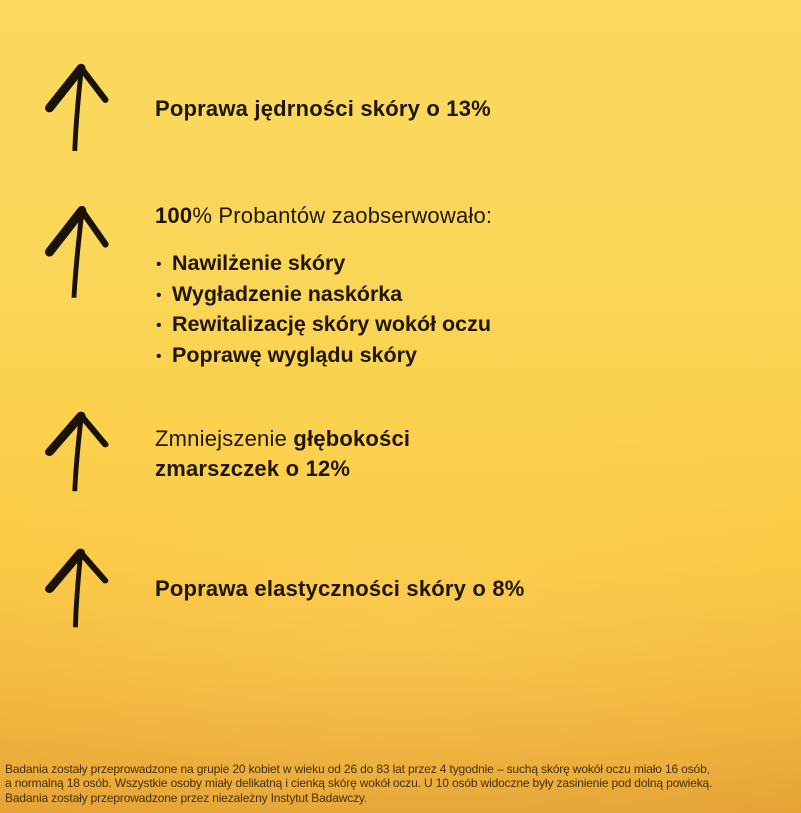  Describe the element at coordinates (342, 215) in the screenshot. I see `stat-probants-rest: % Probantów zaobserwowało:` at that location.